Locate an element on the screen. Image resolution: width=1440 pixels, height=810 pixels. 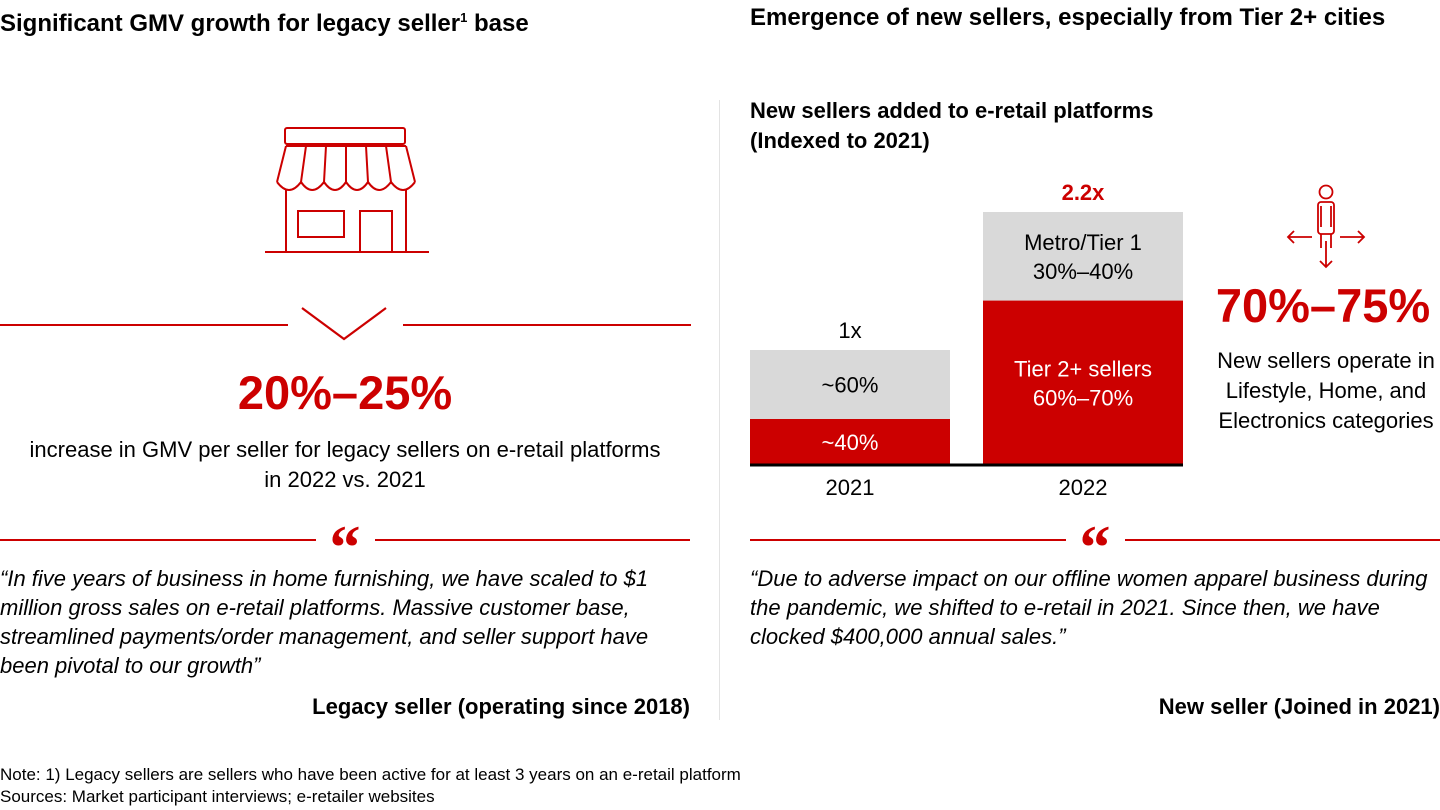
total-label: 1x is located at coordinates (849, 330).